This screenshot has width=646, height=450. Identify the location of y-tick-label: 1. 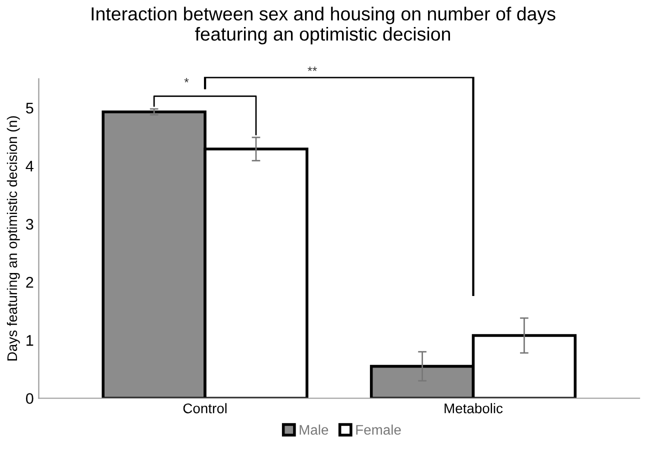
(30, 340).